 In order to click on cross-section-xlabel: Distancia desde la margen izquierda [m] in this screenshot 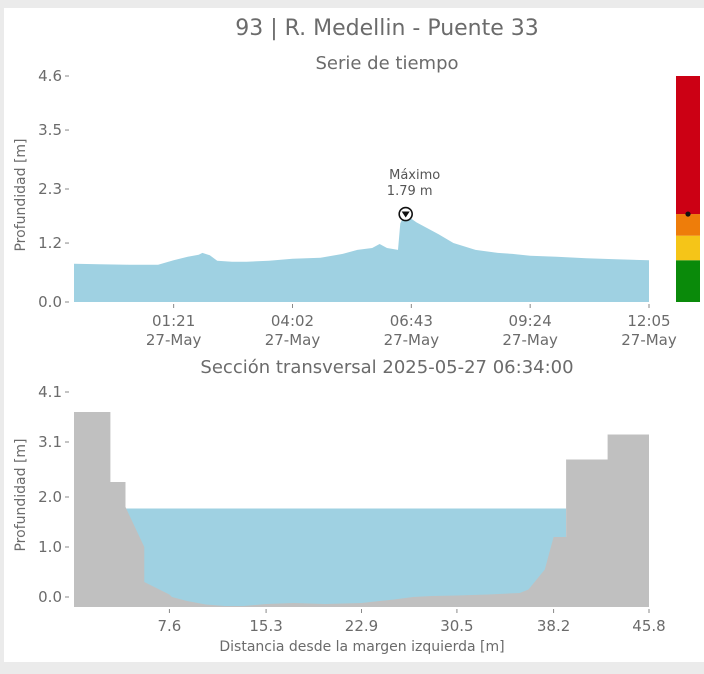, I will do `click(361, 647)`.